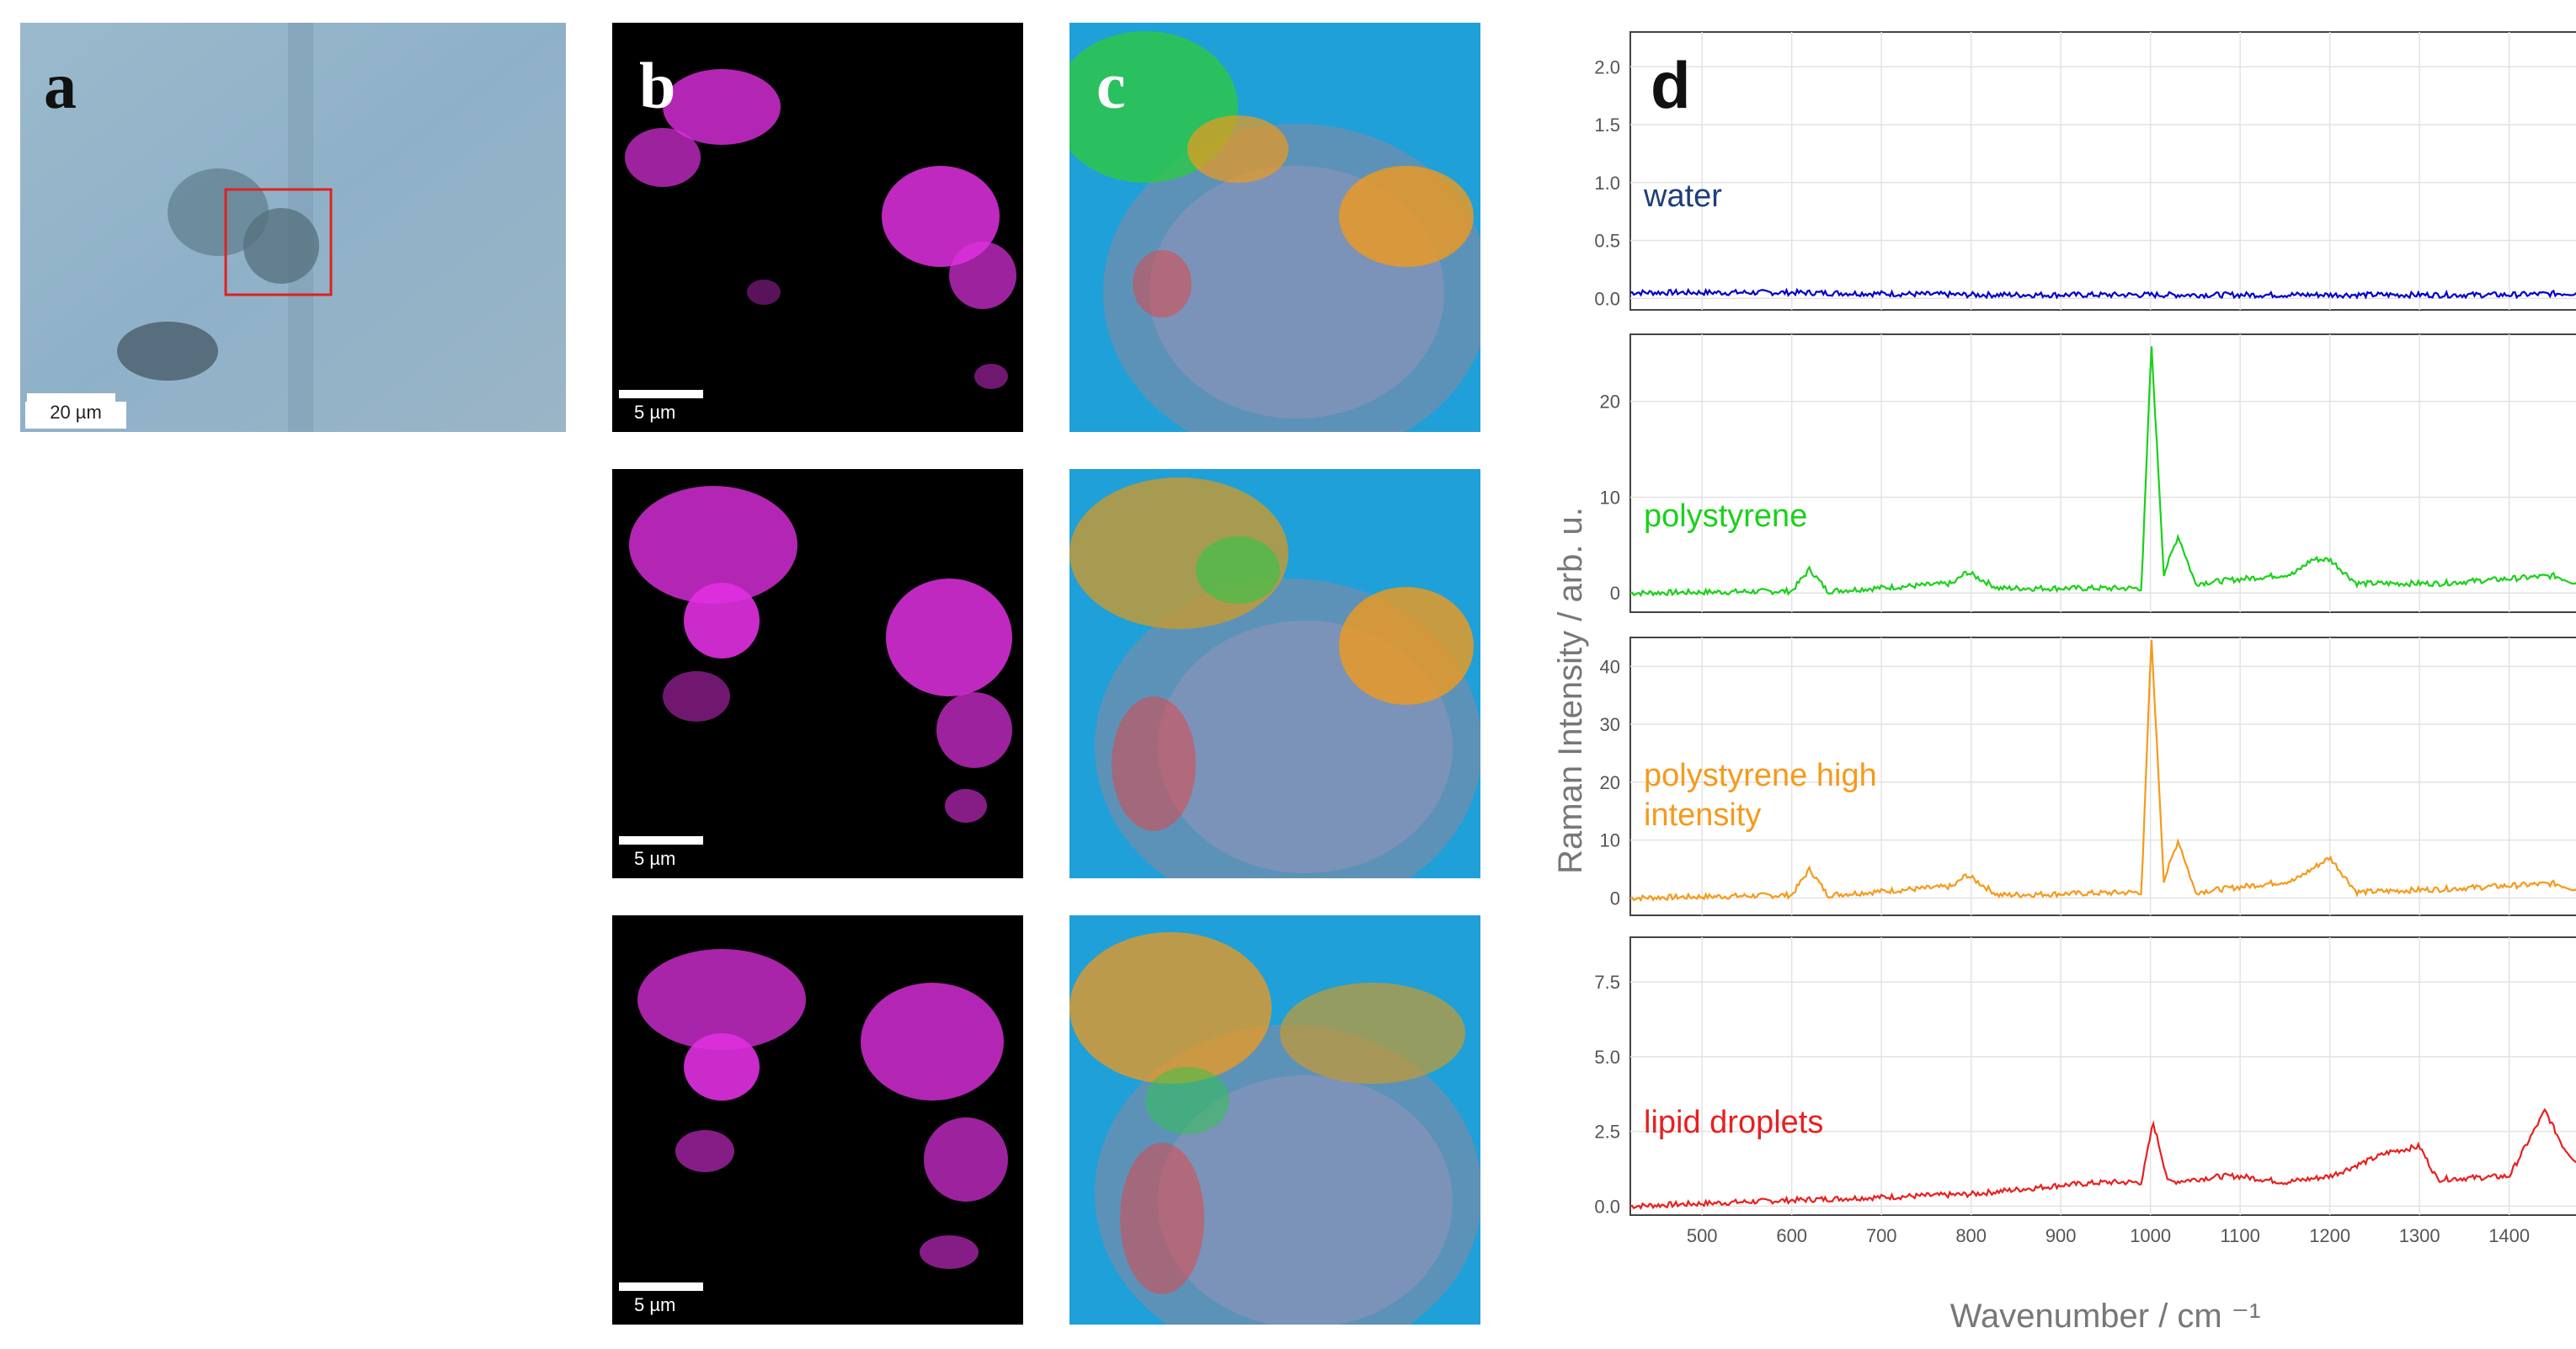 This screenshot has height=1349, width=2576. What do you see at coordinates (2509, 1235) in the screenshot?
I see `x-tick-label: 1400` at bounding box center [2509, 1235].